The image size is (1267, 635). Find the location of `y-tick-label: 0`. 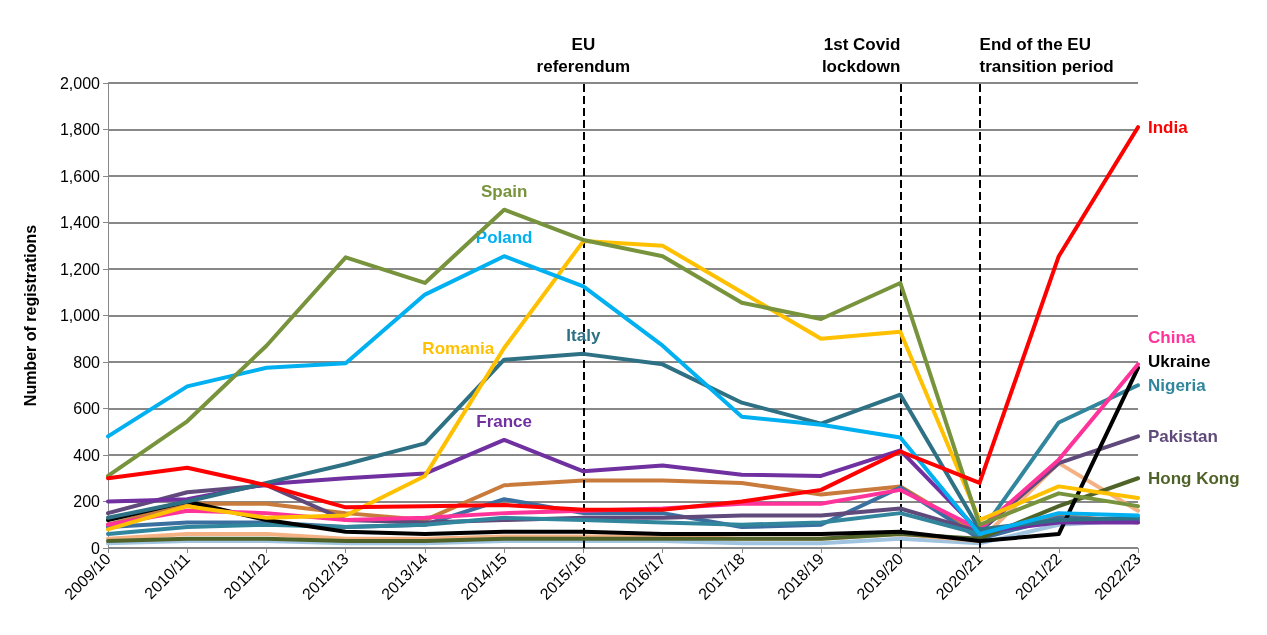

y-tick-label: 0 is located at coordinates (96, 548).